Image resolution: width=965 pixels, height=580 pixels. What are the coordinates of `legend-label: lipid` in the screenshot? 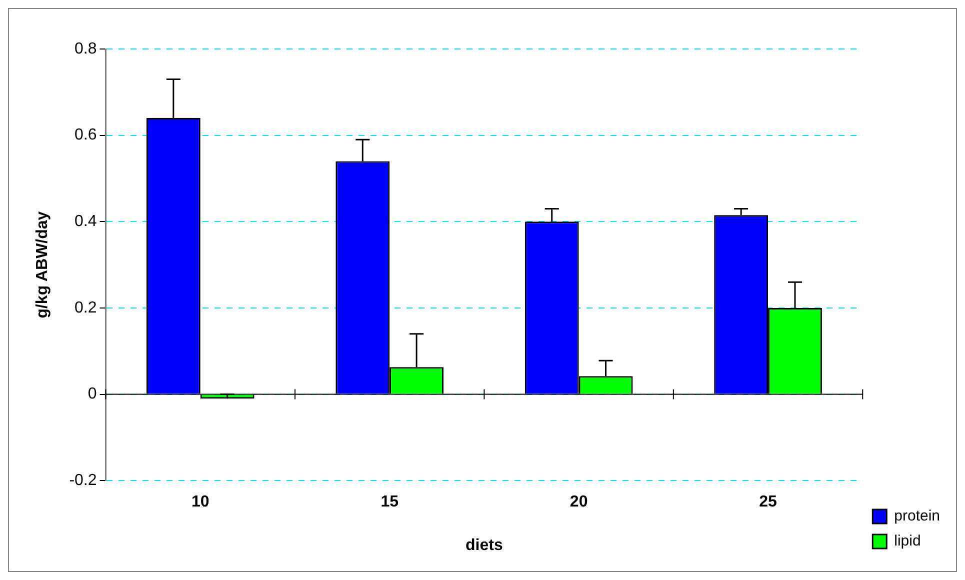 It's located at (907, 541).